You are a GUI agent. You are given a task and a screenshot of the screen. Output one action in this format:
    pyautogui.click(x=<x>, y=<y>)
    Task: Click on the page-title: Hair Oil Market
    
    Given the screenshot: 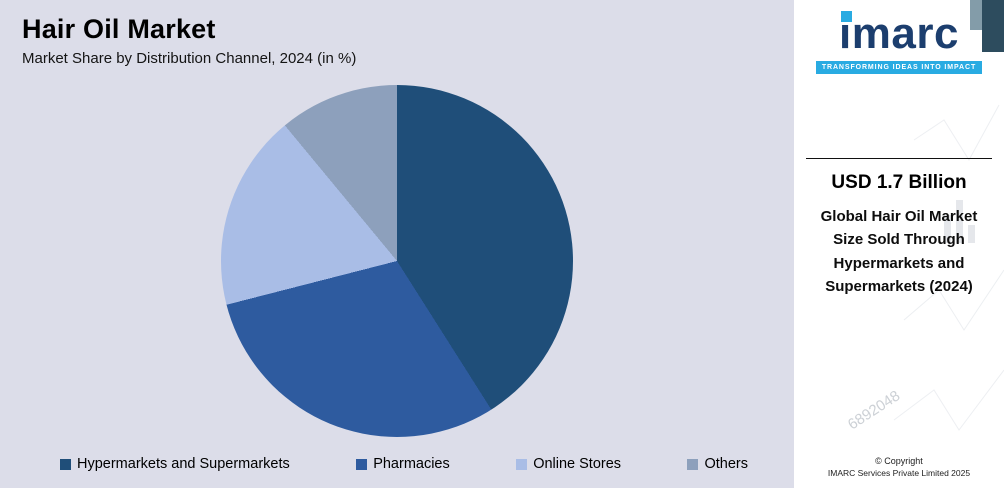 What is the action you would take?
    pyautogui.click(x=119, y=29)
    